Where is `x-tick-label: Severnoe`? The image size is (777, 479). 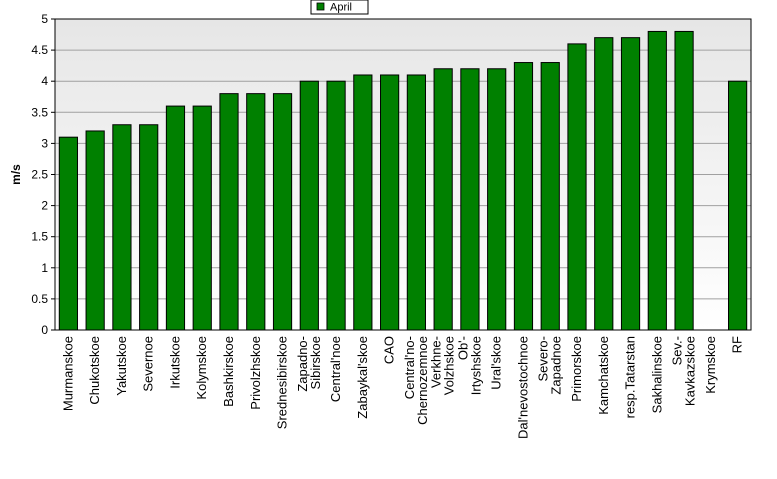 x-tick-label: Severnoe is located at coordinates (148, 364).